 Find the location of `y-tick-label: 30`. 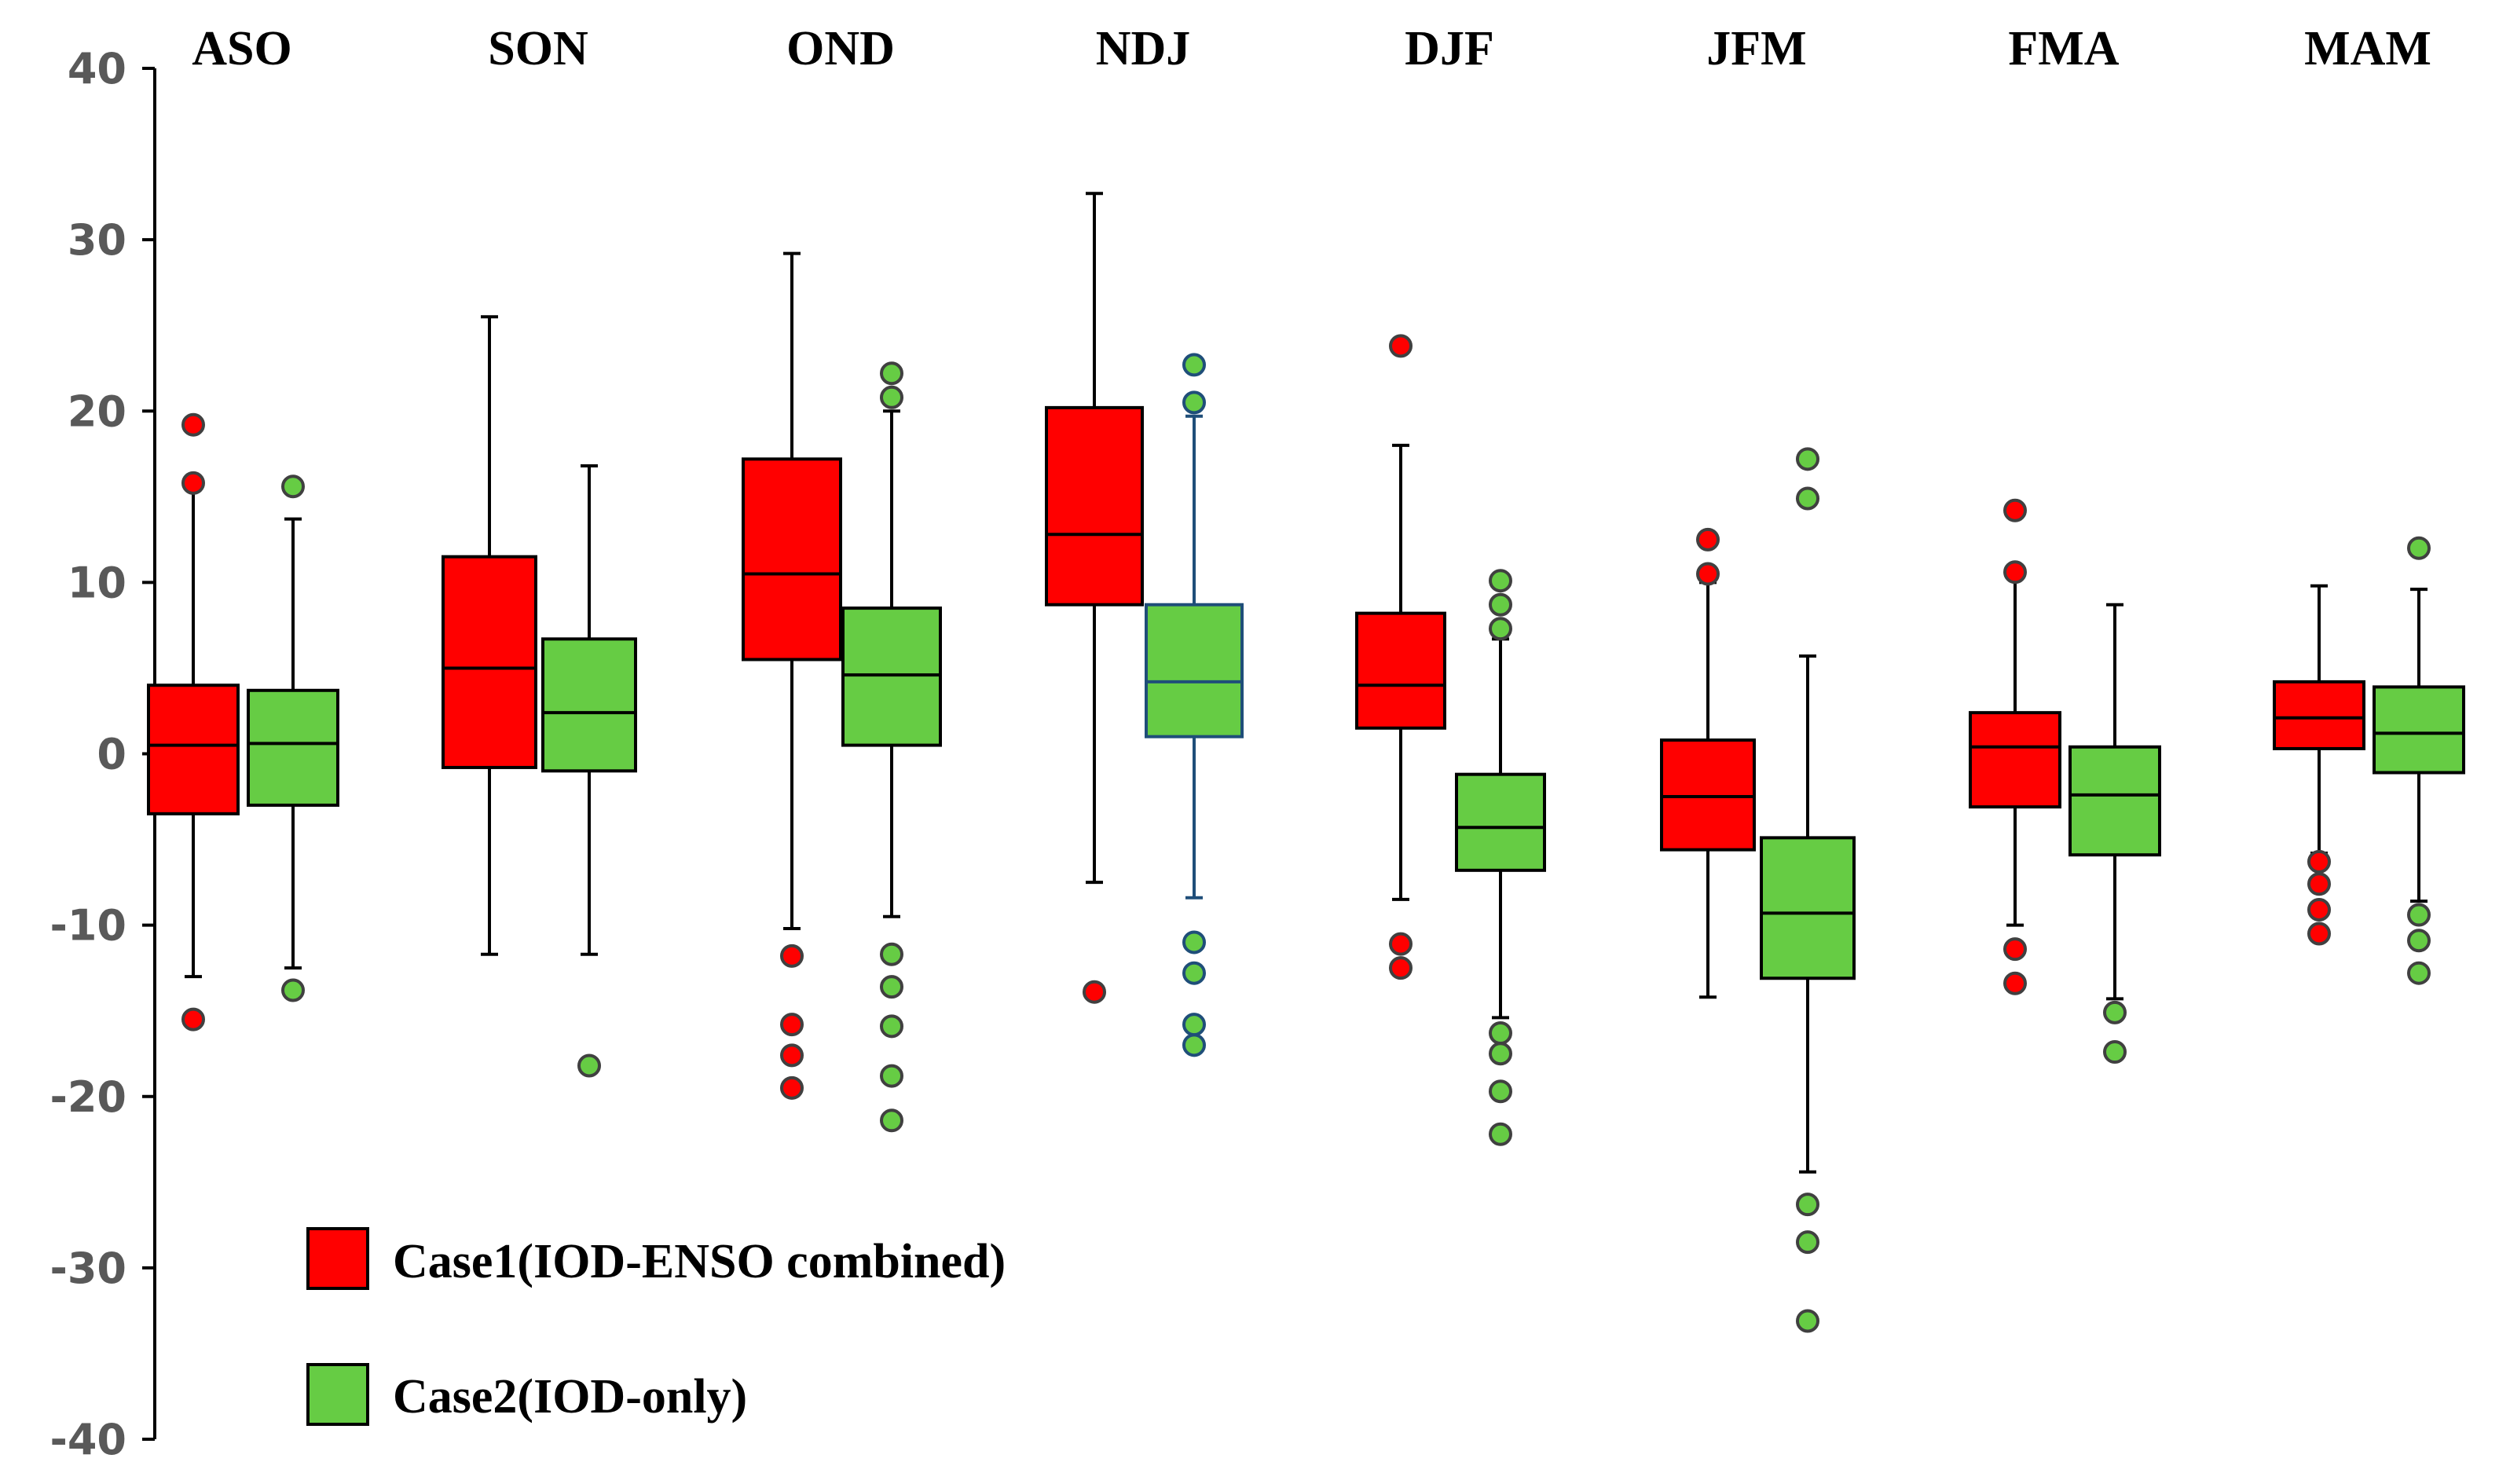

y-tick-label: 30 is located at coordinates (97, 240).